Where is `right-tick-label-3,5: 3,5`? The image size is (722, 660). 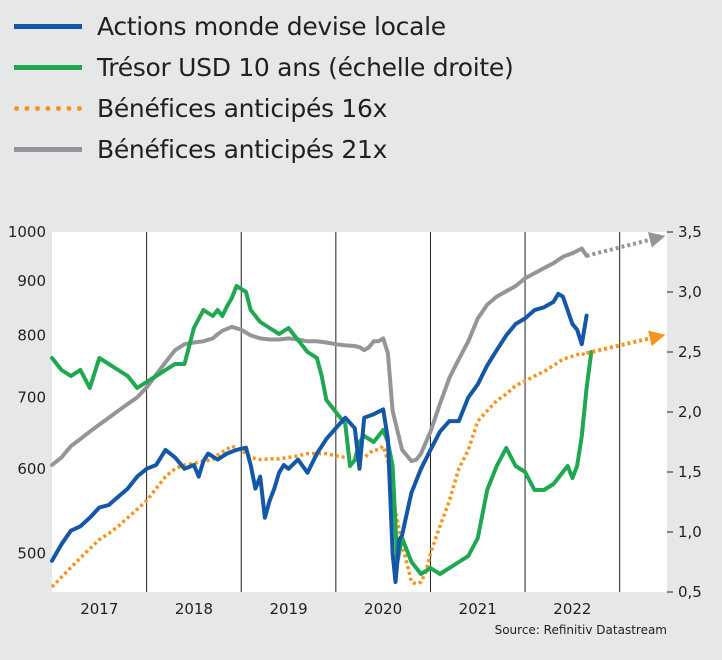 right-tick-label-3,5: 3,5 is located at coordinates (690, 232).